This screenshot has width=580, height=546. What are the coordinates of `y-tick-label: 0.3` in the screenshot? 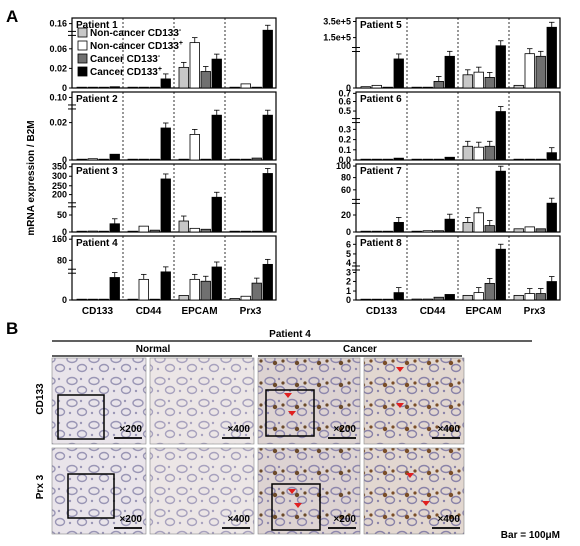 It's located at (344, 129).